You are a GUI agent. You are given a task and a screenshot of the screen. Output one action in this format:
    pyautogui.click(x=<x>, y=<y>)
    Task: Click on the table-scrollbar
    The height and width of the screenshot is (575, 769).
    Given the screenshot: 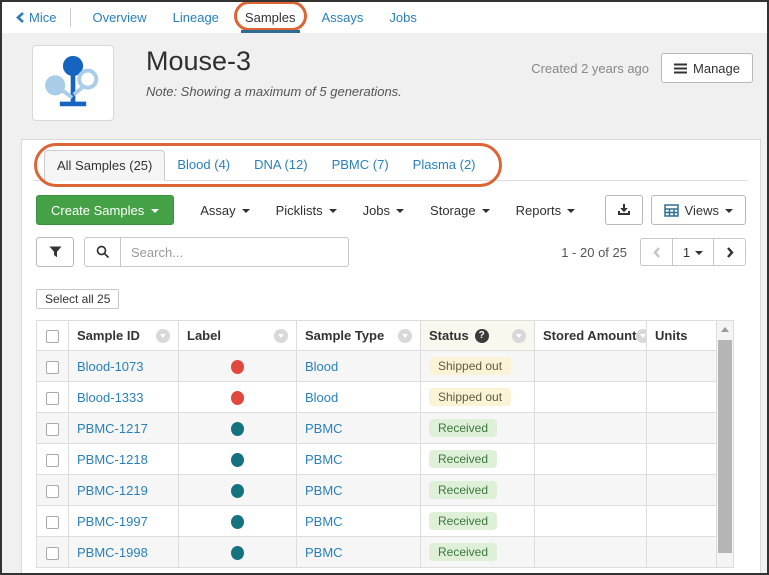 What is the action you would take?
    pyautogui.click(x=725, y=444)
    